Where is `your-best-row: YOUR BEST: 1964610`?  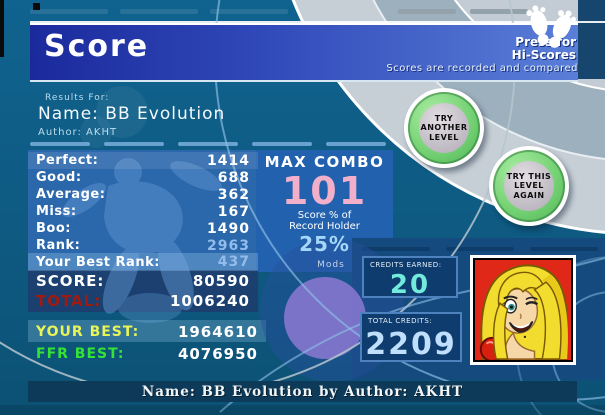
your-best-row: YOUR BEST: 1964610 is located at coordinates (147, 331).